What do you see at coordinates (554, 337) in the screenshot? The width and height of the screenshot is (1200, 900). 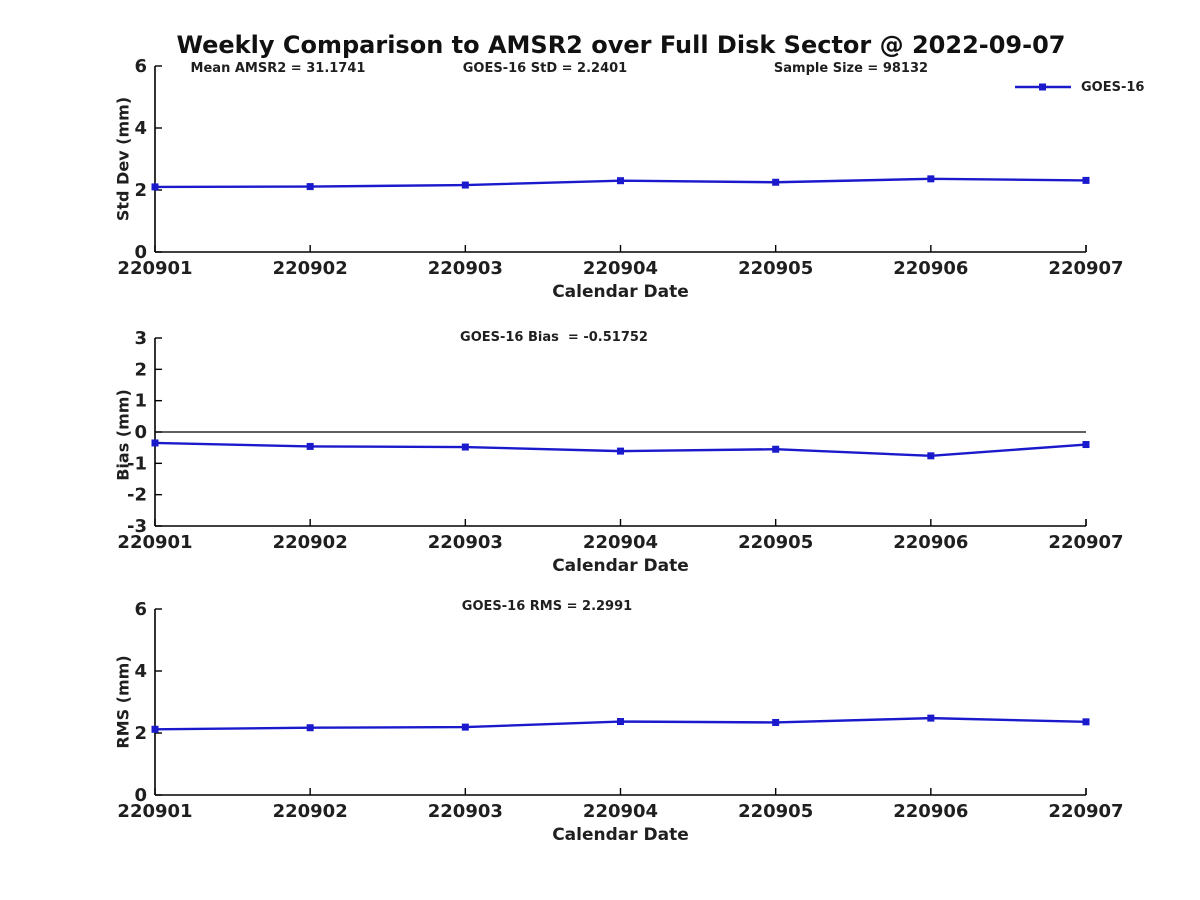 I see `stat-goes16-bias: GOES-16 Bias = -0.51752` at bounding box center [554, 337].